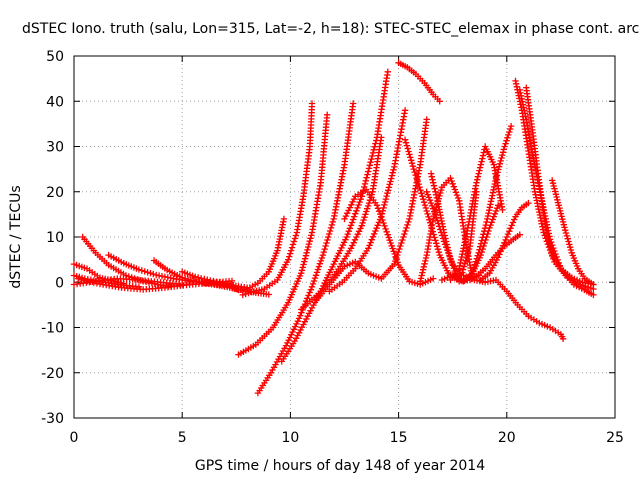 This screenshot has width=640, height=480. Describe the element at coordinates (16, 236) in the screenshot. I see `y-axis-label: dSTEC / TECUs` at that location.